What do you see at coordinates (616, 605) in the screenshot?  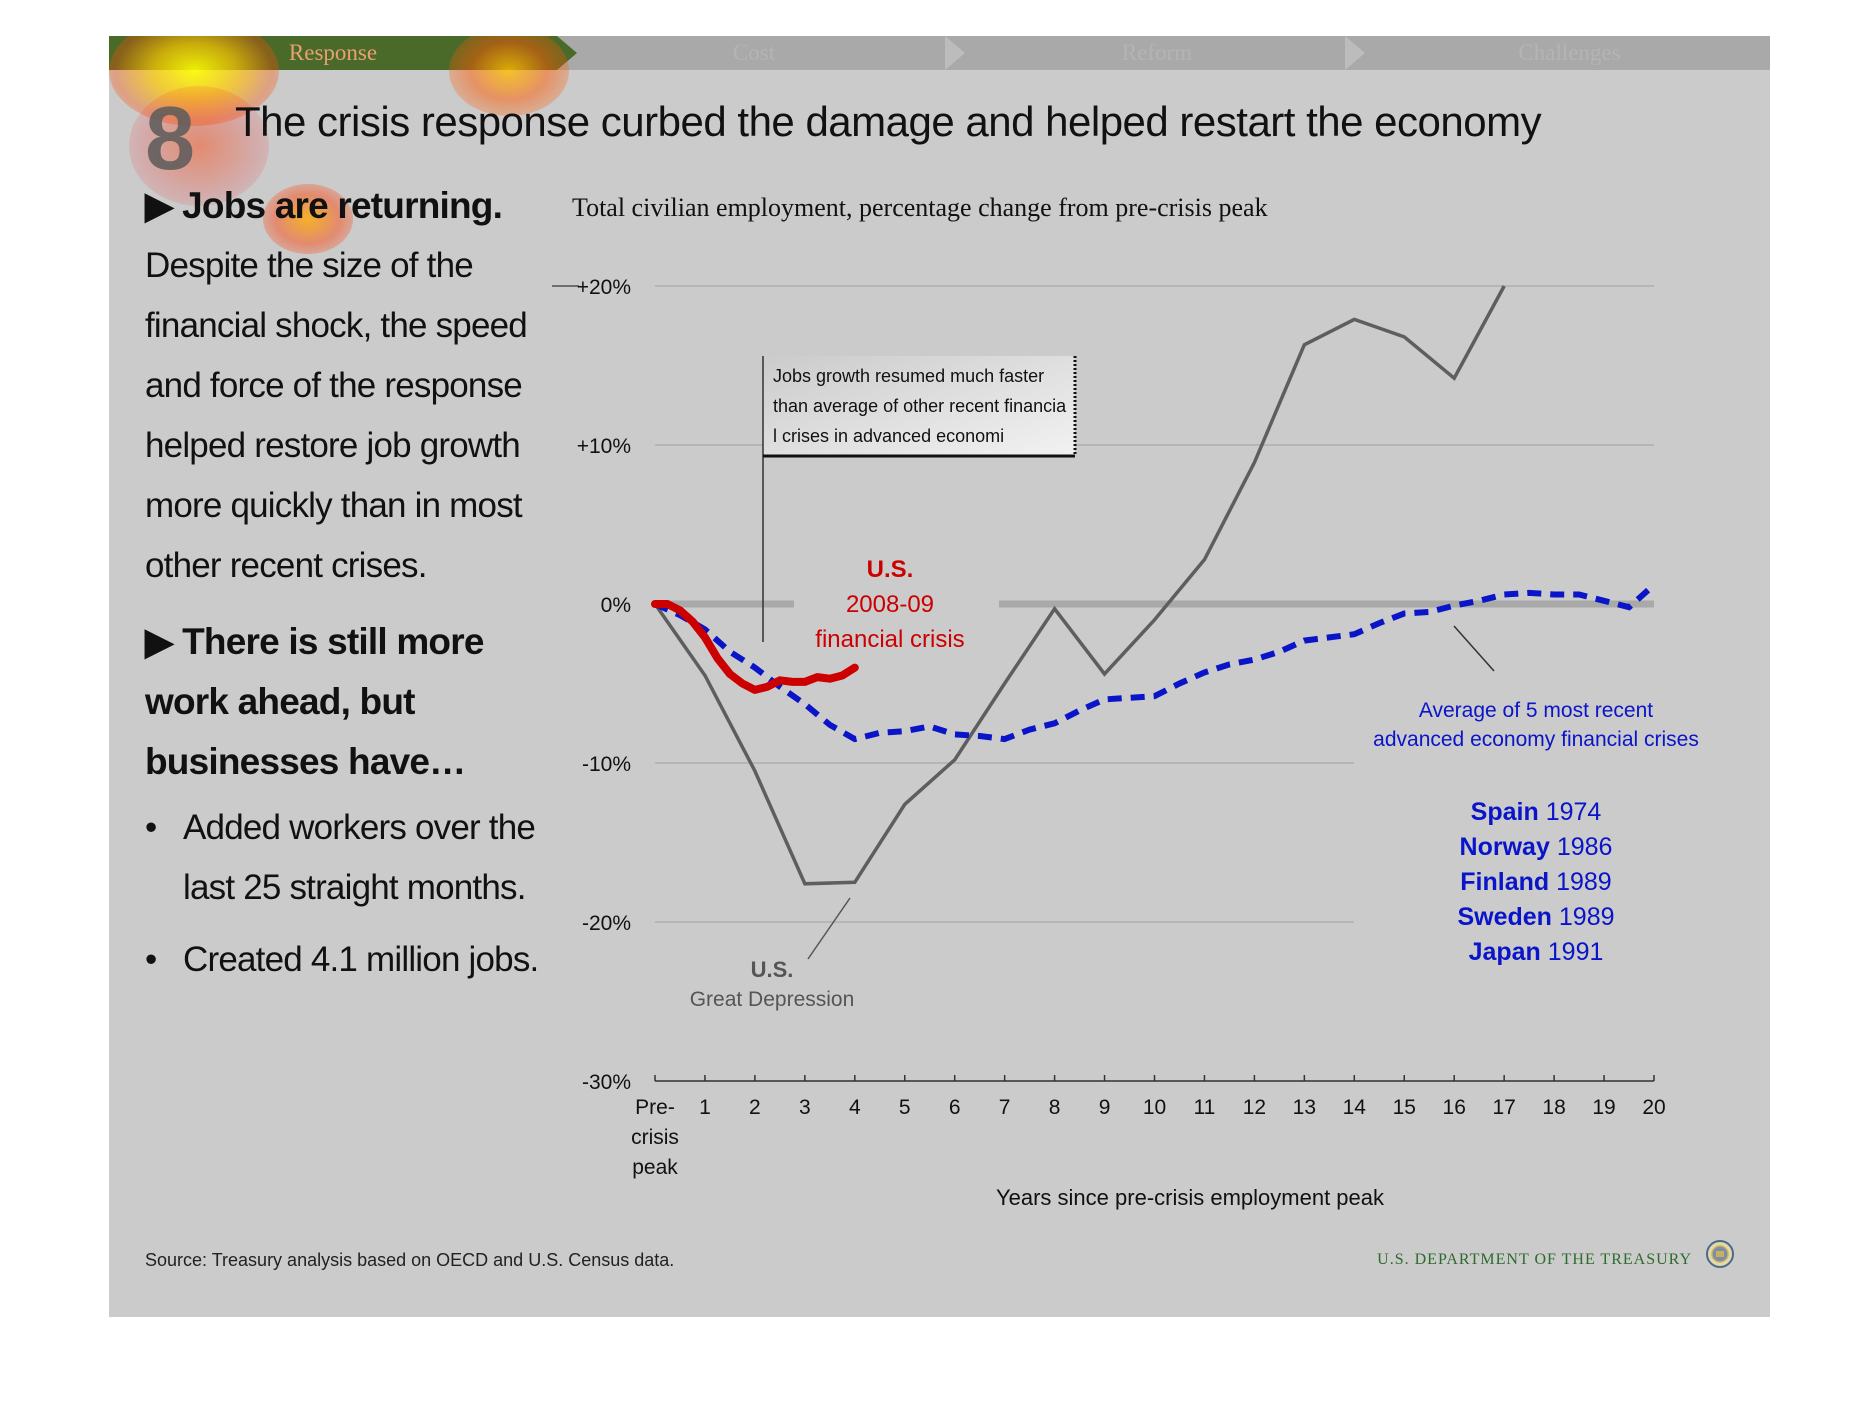 I see `y-tick-label: 0%` at bounding box center [616, 605].